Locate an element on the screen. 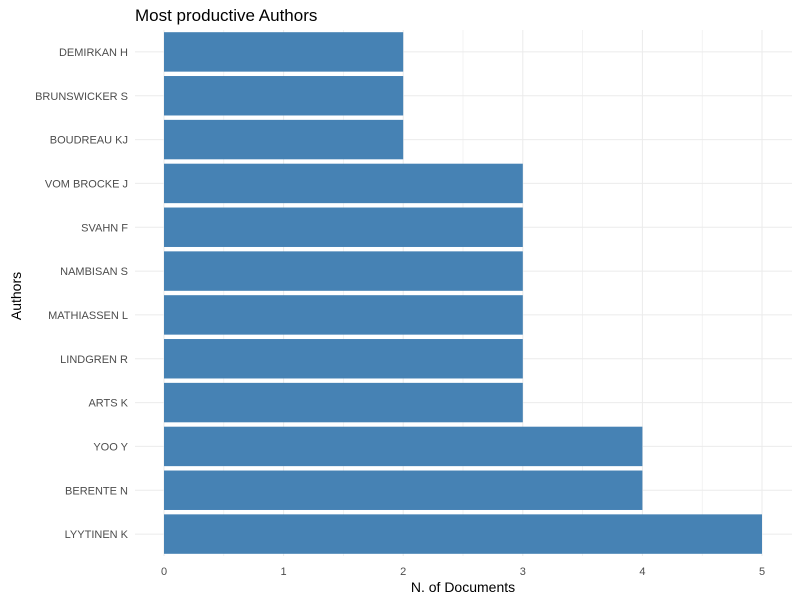  chart-title: Most productive Authors is located at coordinates (226, 15).